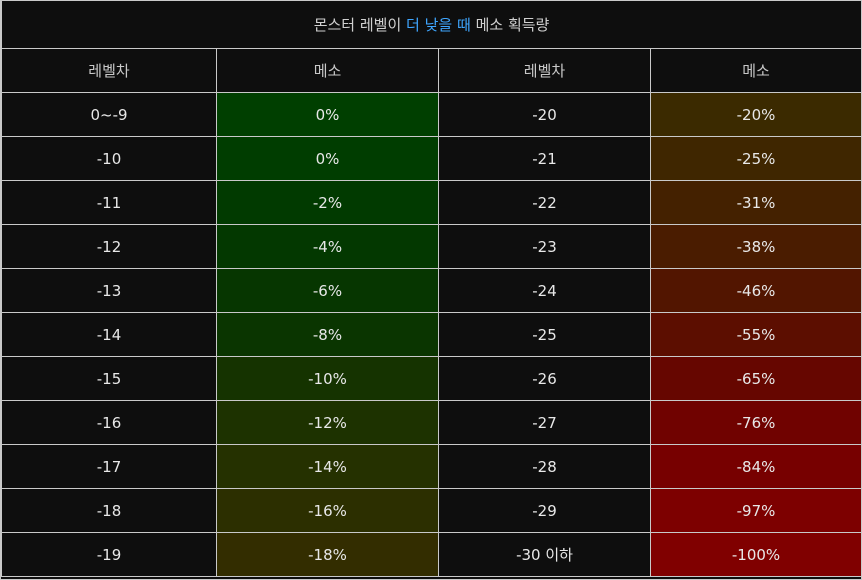 The width and height of the screenshot is (862, 580). I want to click on table-row: -15 -10% -26 -65%, so click(431, 378).